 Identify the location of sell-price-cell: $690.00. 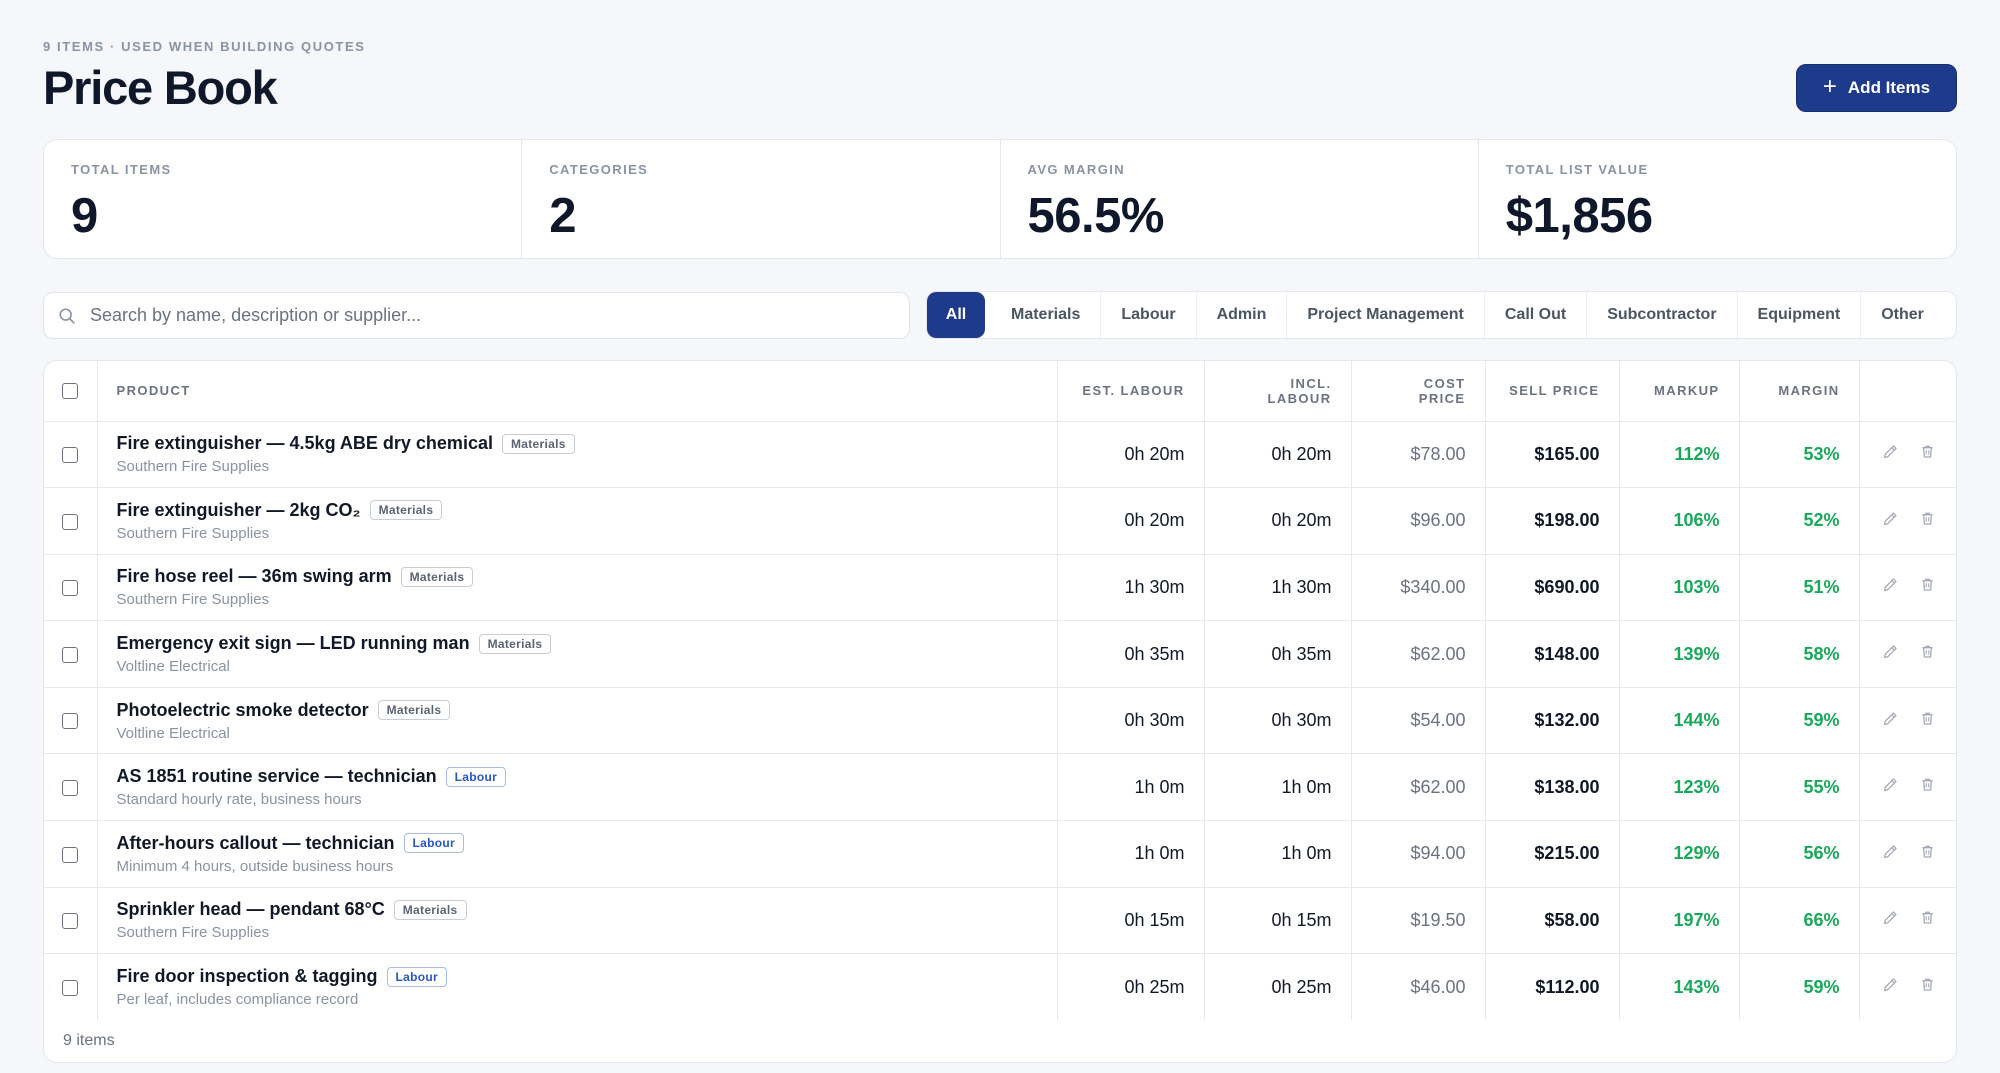
(1552, 588).